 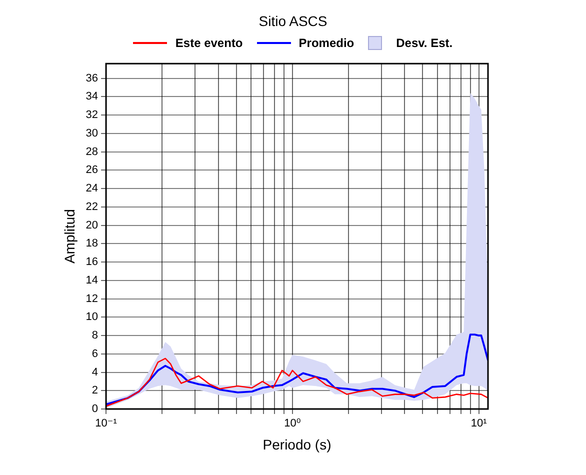 What do you see at coordinates (92, 115) in the screenshot?
I see `y-tick-label: 32` at bounding box center [92, 115].